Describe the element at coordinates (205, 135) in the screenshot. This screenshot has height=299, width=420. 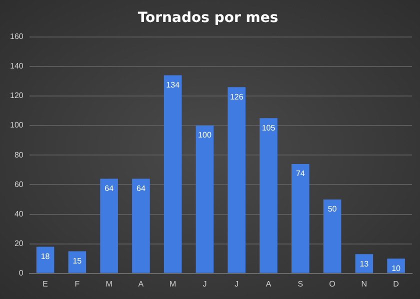
I see `data-label: 100` at that location.